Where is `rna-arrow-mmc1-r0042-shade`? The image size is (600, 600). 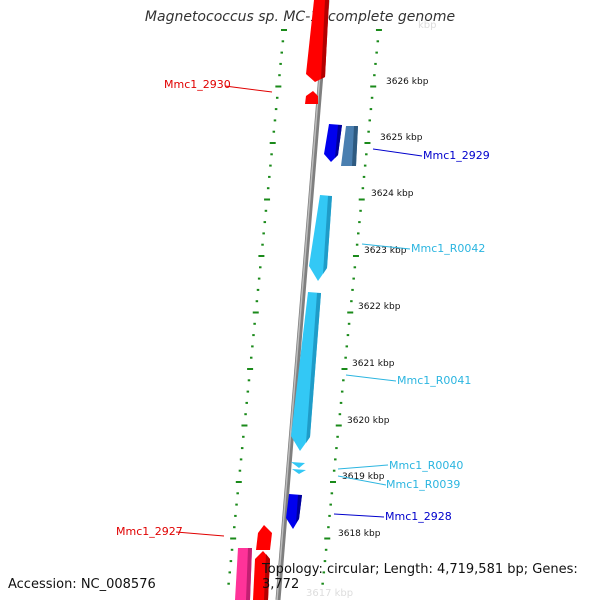 rna-arrow-mmc1-r0042-shade is located at coordinates (327, 235).